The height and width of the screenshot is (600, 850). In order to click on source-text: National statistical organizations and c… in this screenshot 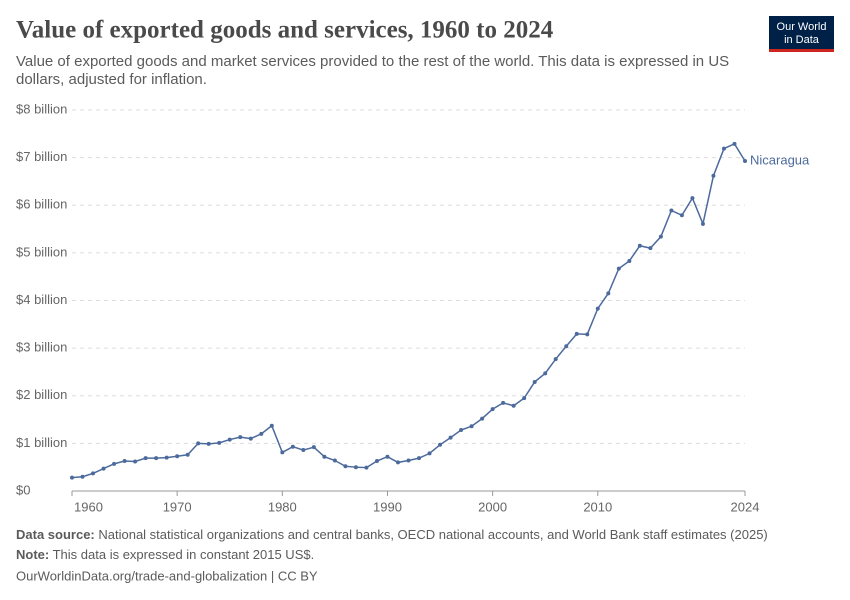, I will do `click(432, 534)`.